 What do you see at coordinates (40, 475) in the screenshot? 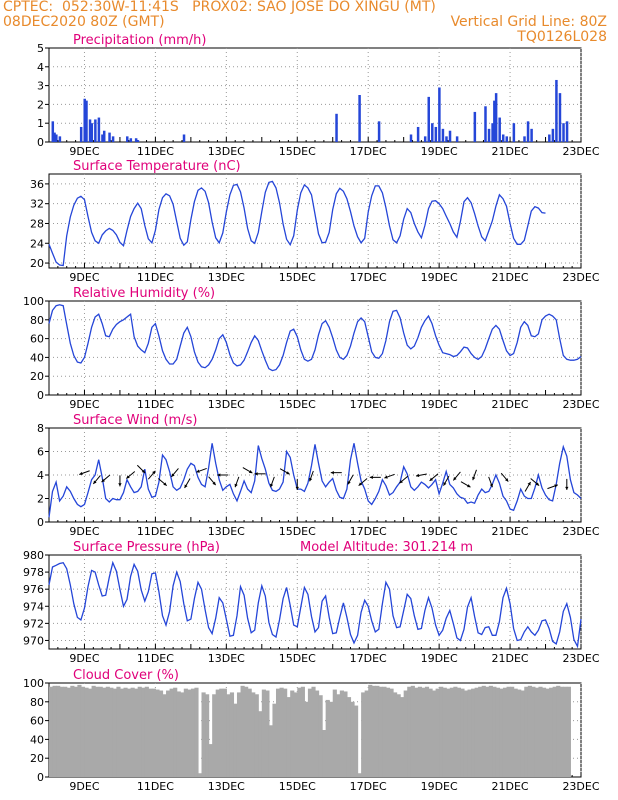
I see `y-tick-label: 4` at bounding box center [40, 475].